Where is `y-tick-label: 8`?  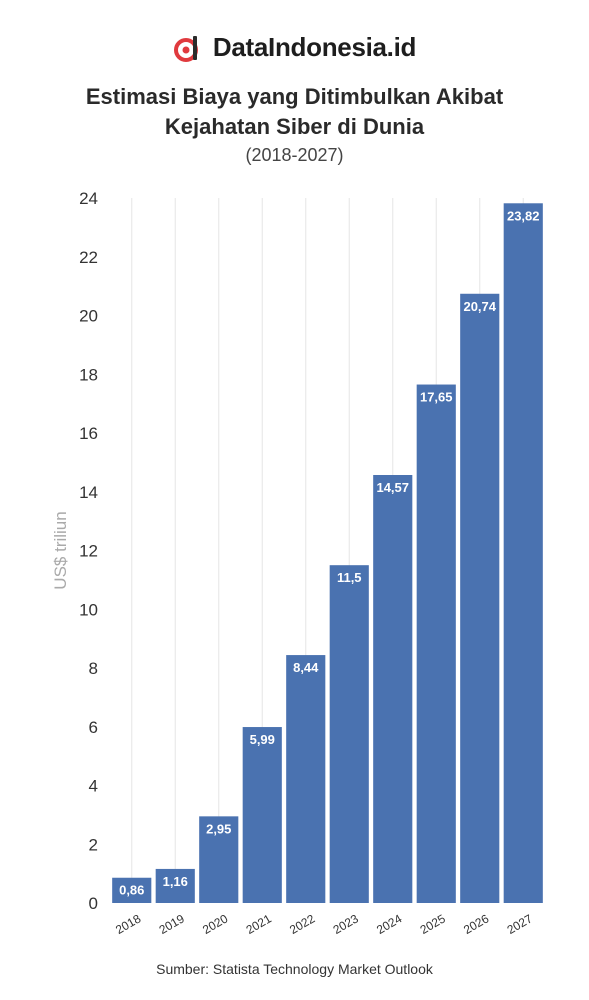 y-tick-label: 8 is located at coordinates (93, 668).